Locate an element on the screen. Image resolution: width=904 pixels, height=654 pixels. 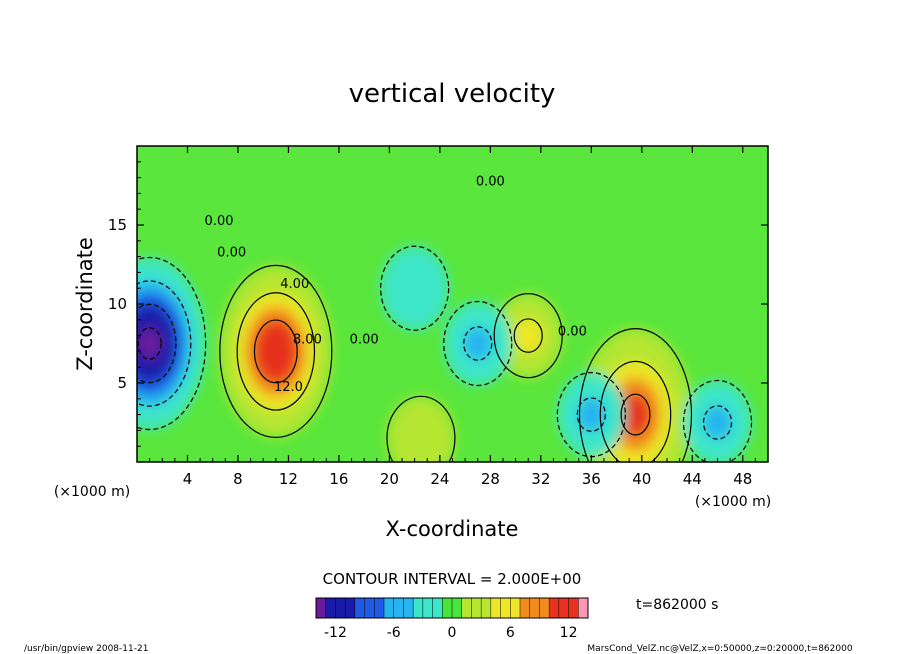
colorbar-frame is located at coordinates (452, 608).